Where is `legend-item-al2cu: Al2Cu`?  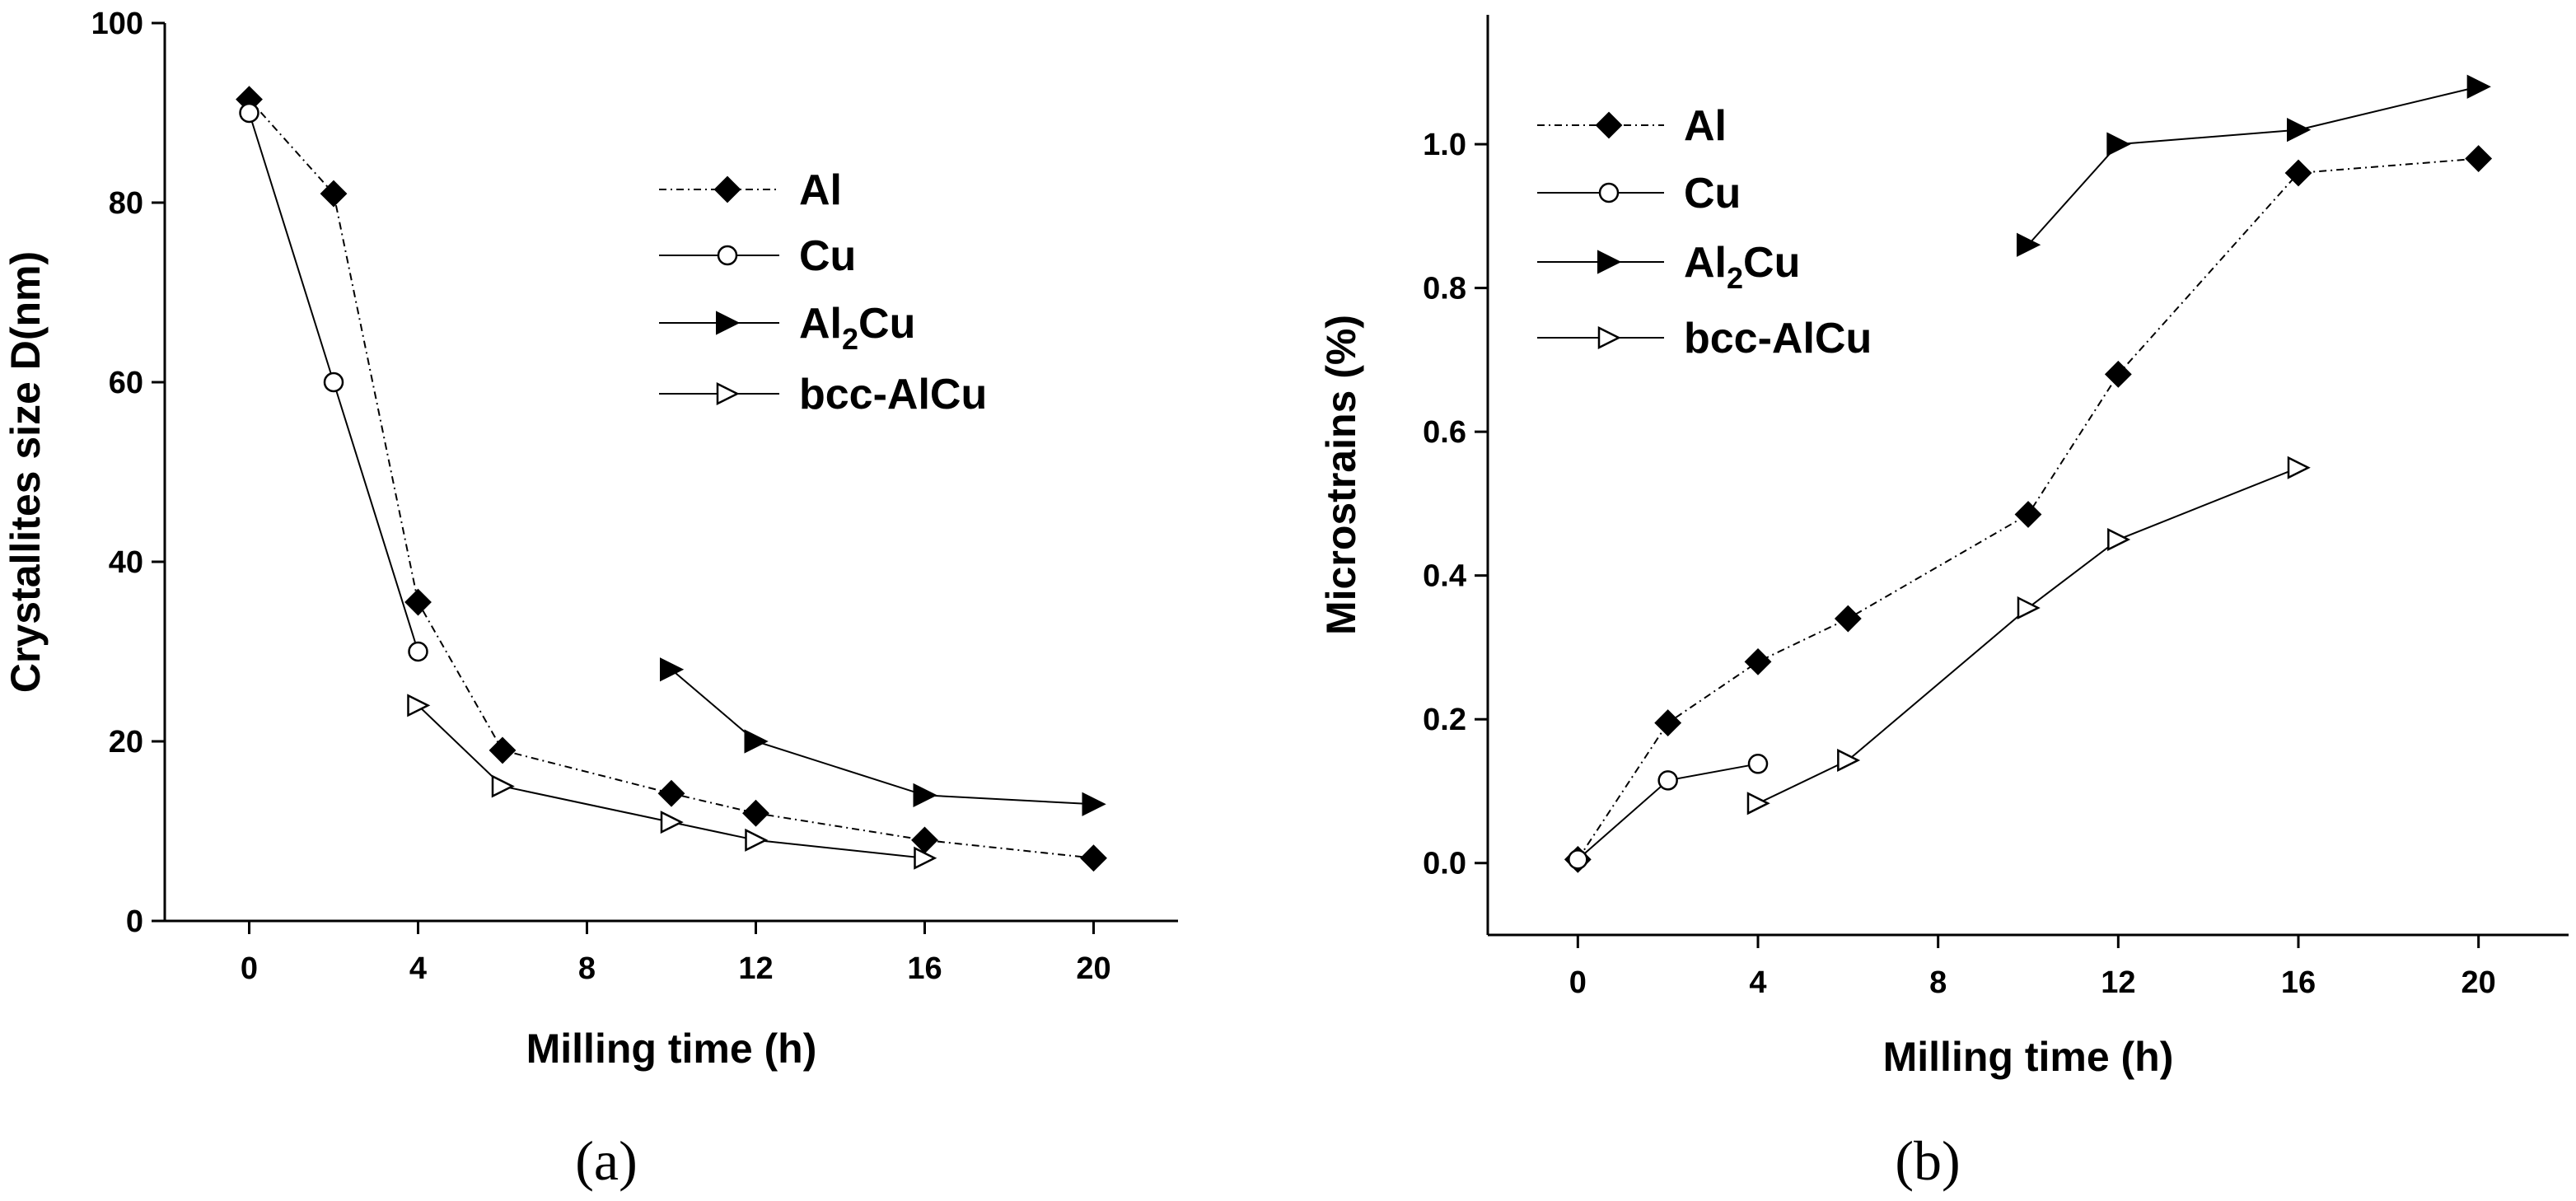
legend-item-al2cu: Al2Cu is located at coordinates (1668, 267).